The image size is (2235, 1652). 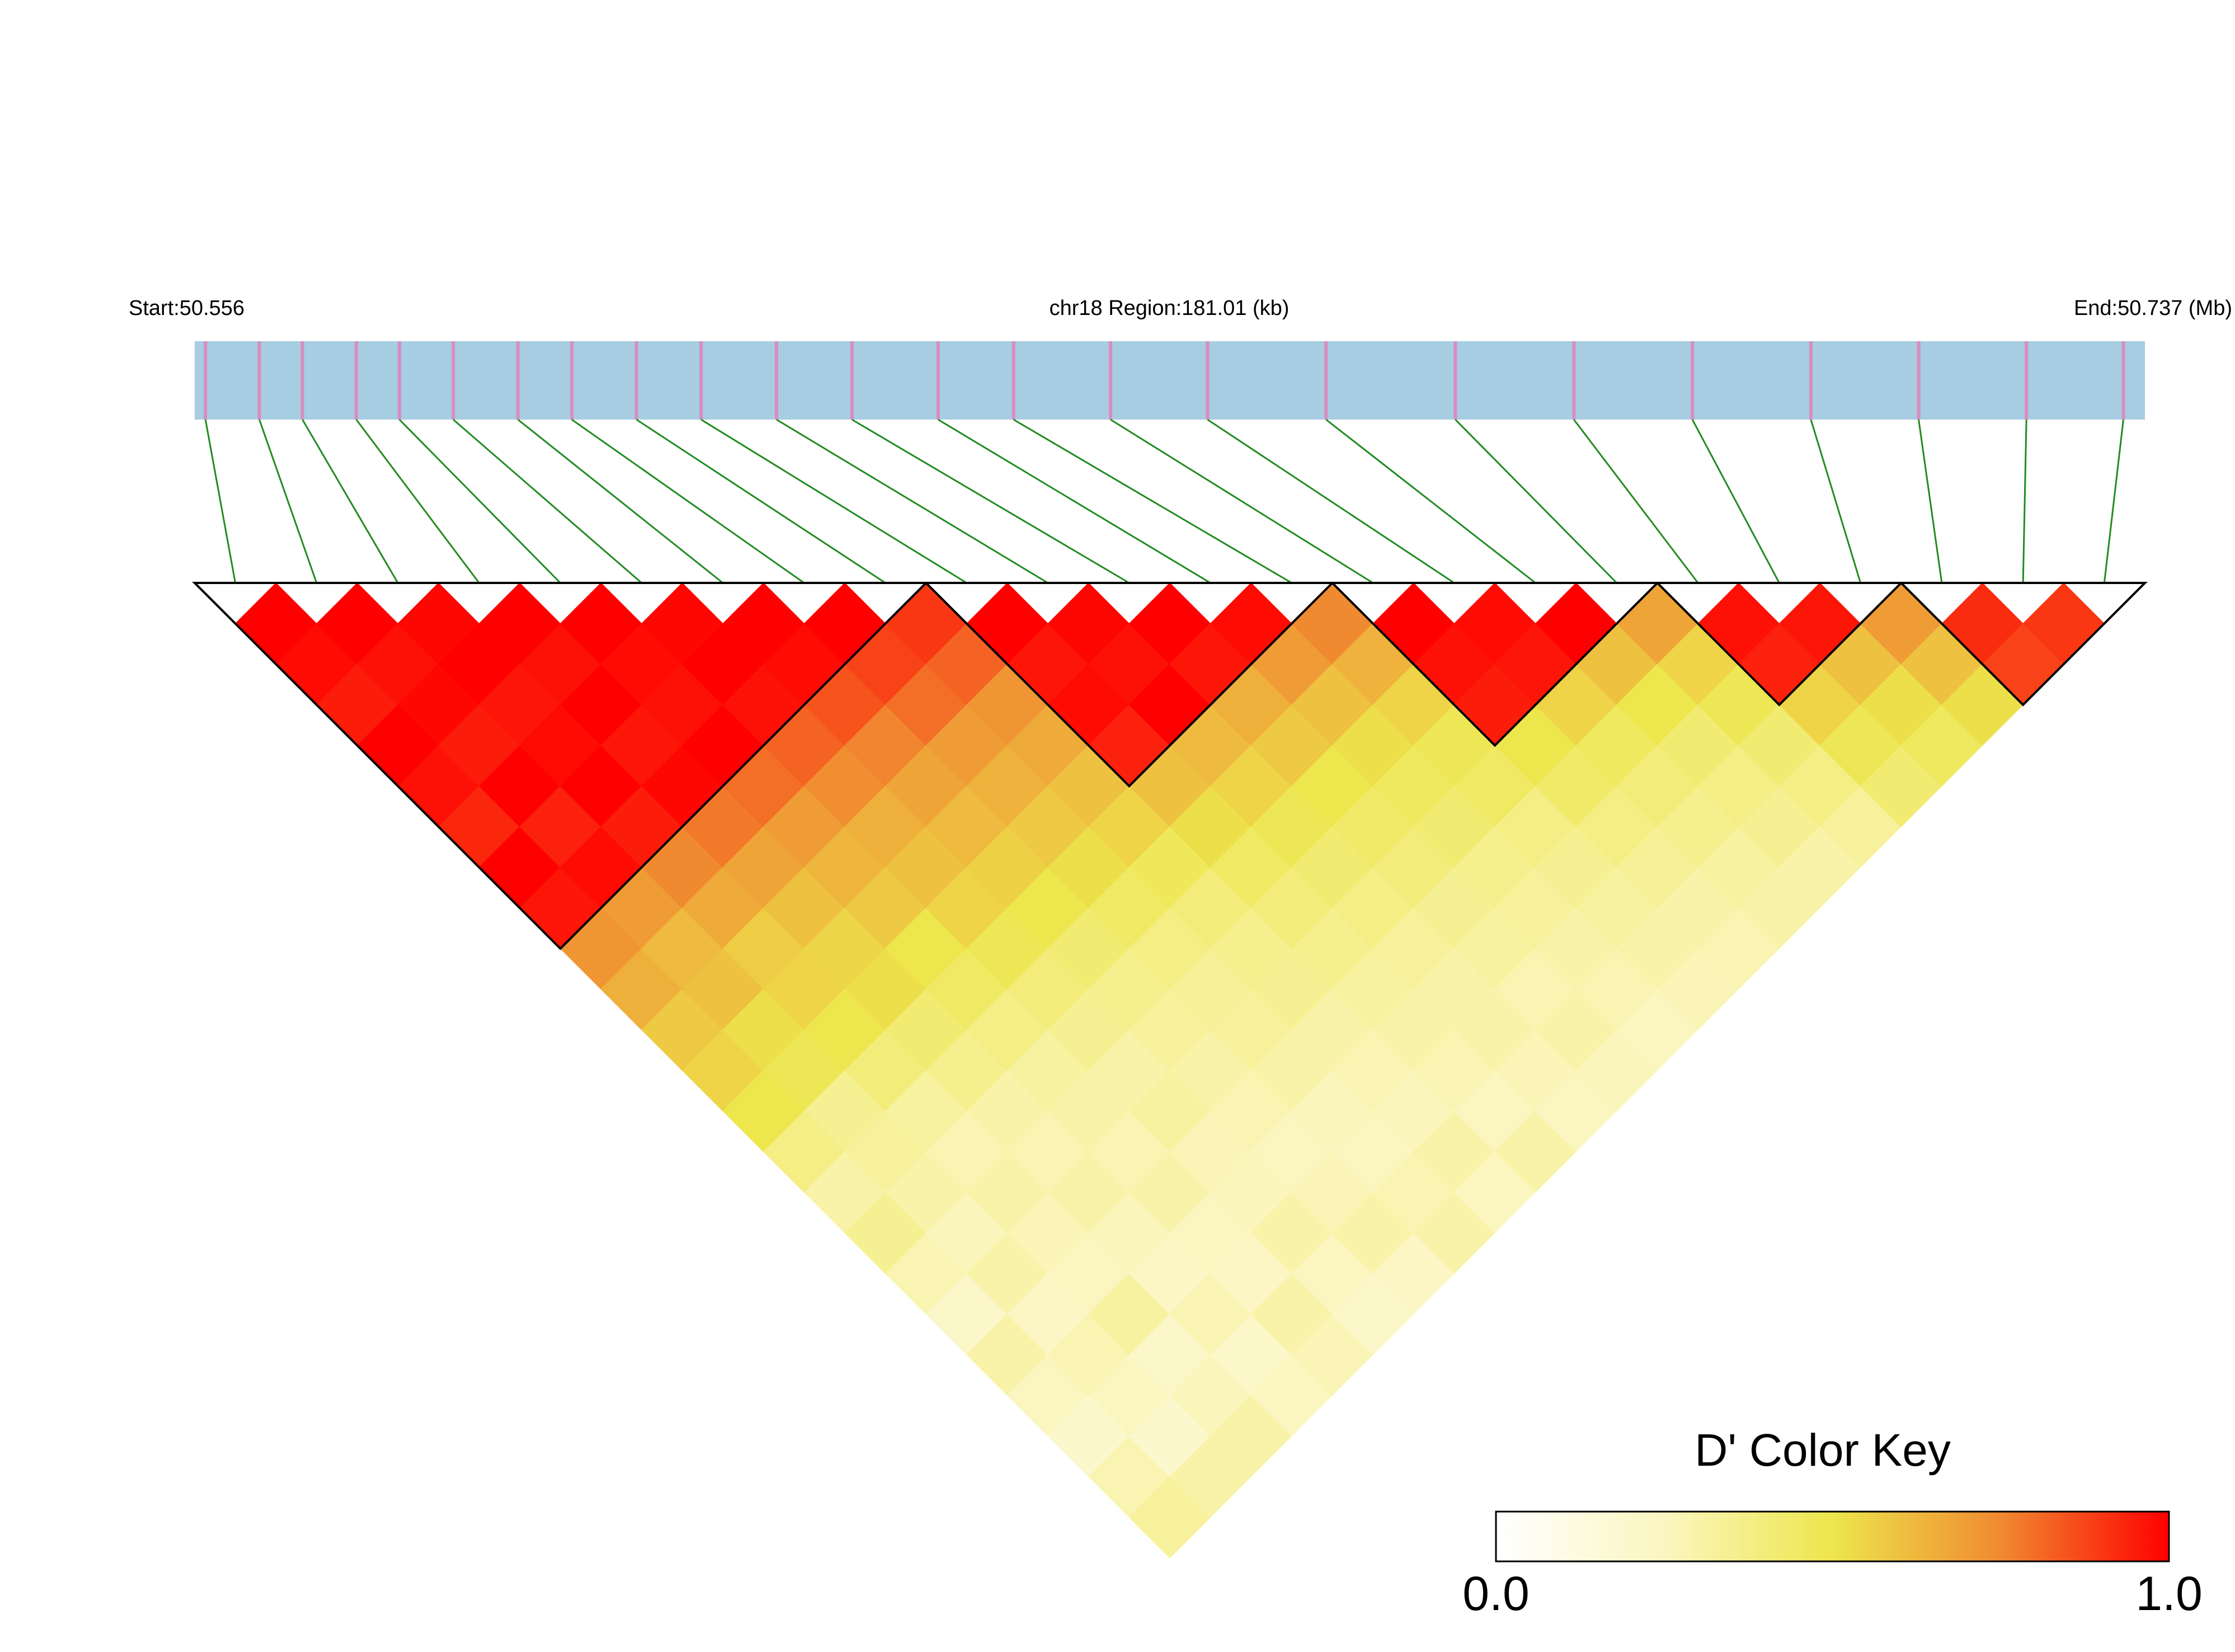 I want to click on color-key-title: D' Color Key, so click(x=1823, y=1451).